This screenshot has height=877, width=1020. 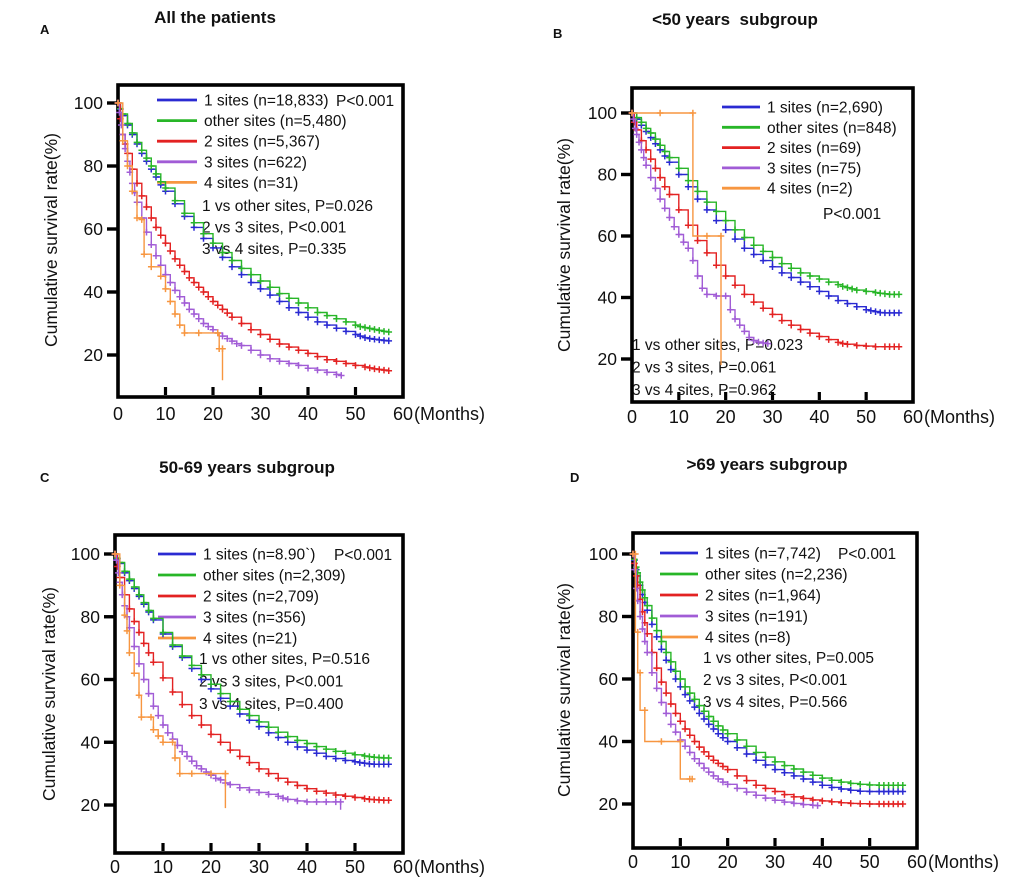 I want to click on legend-label: 2 sites (n=1,964), so click(x=763, y=596).